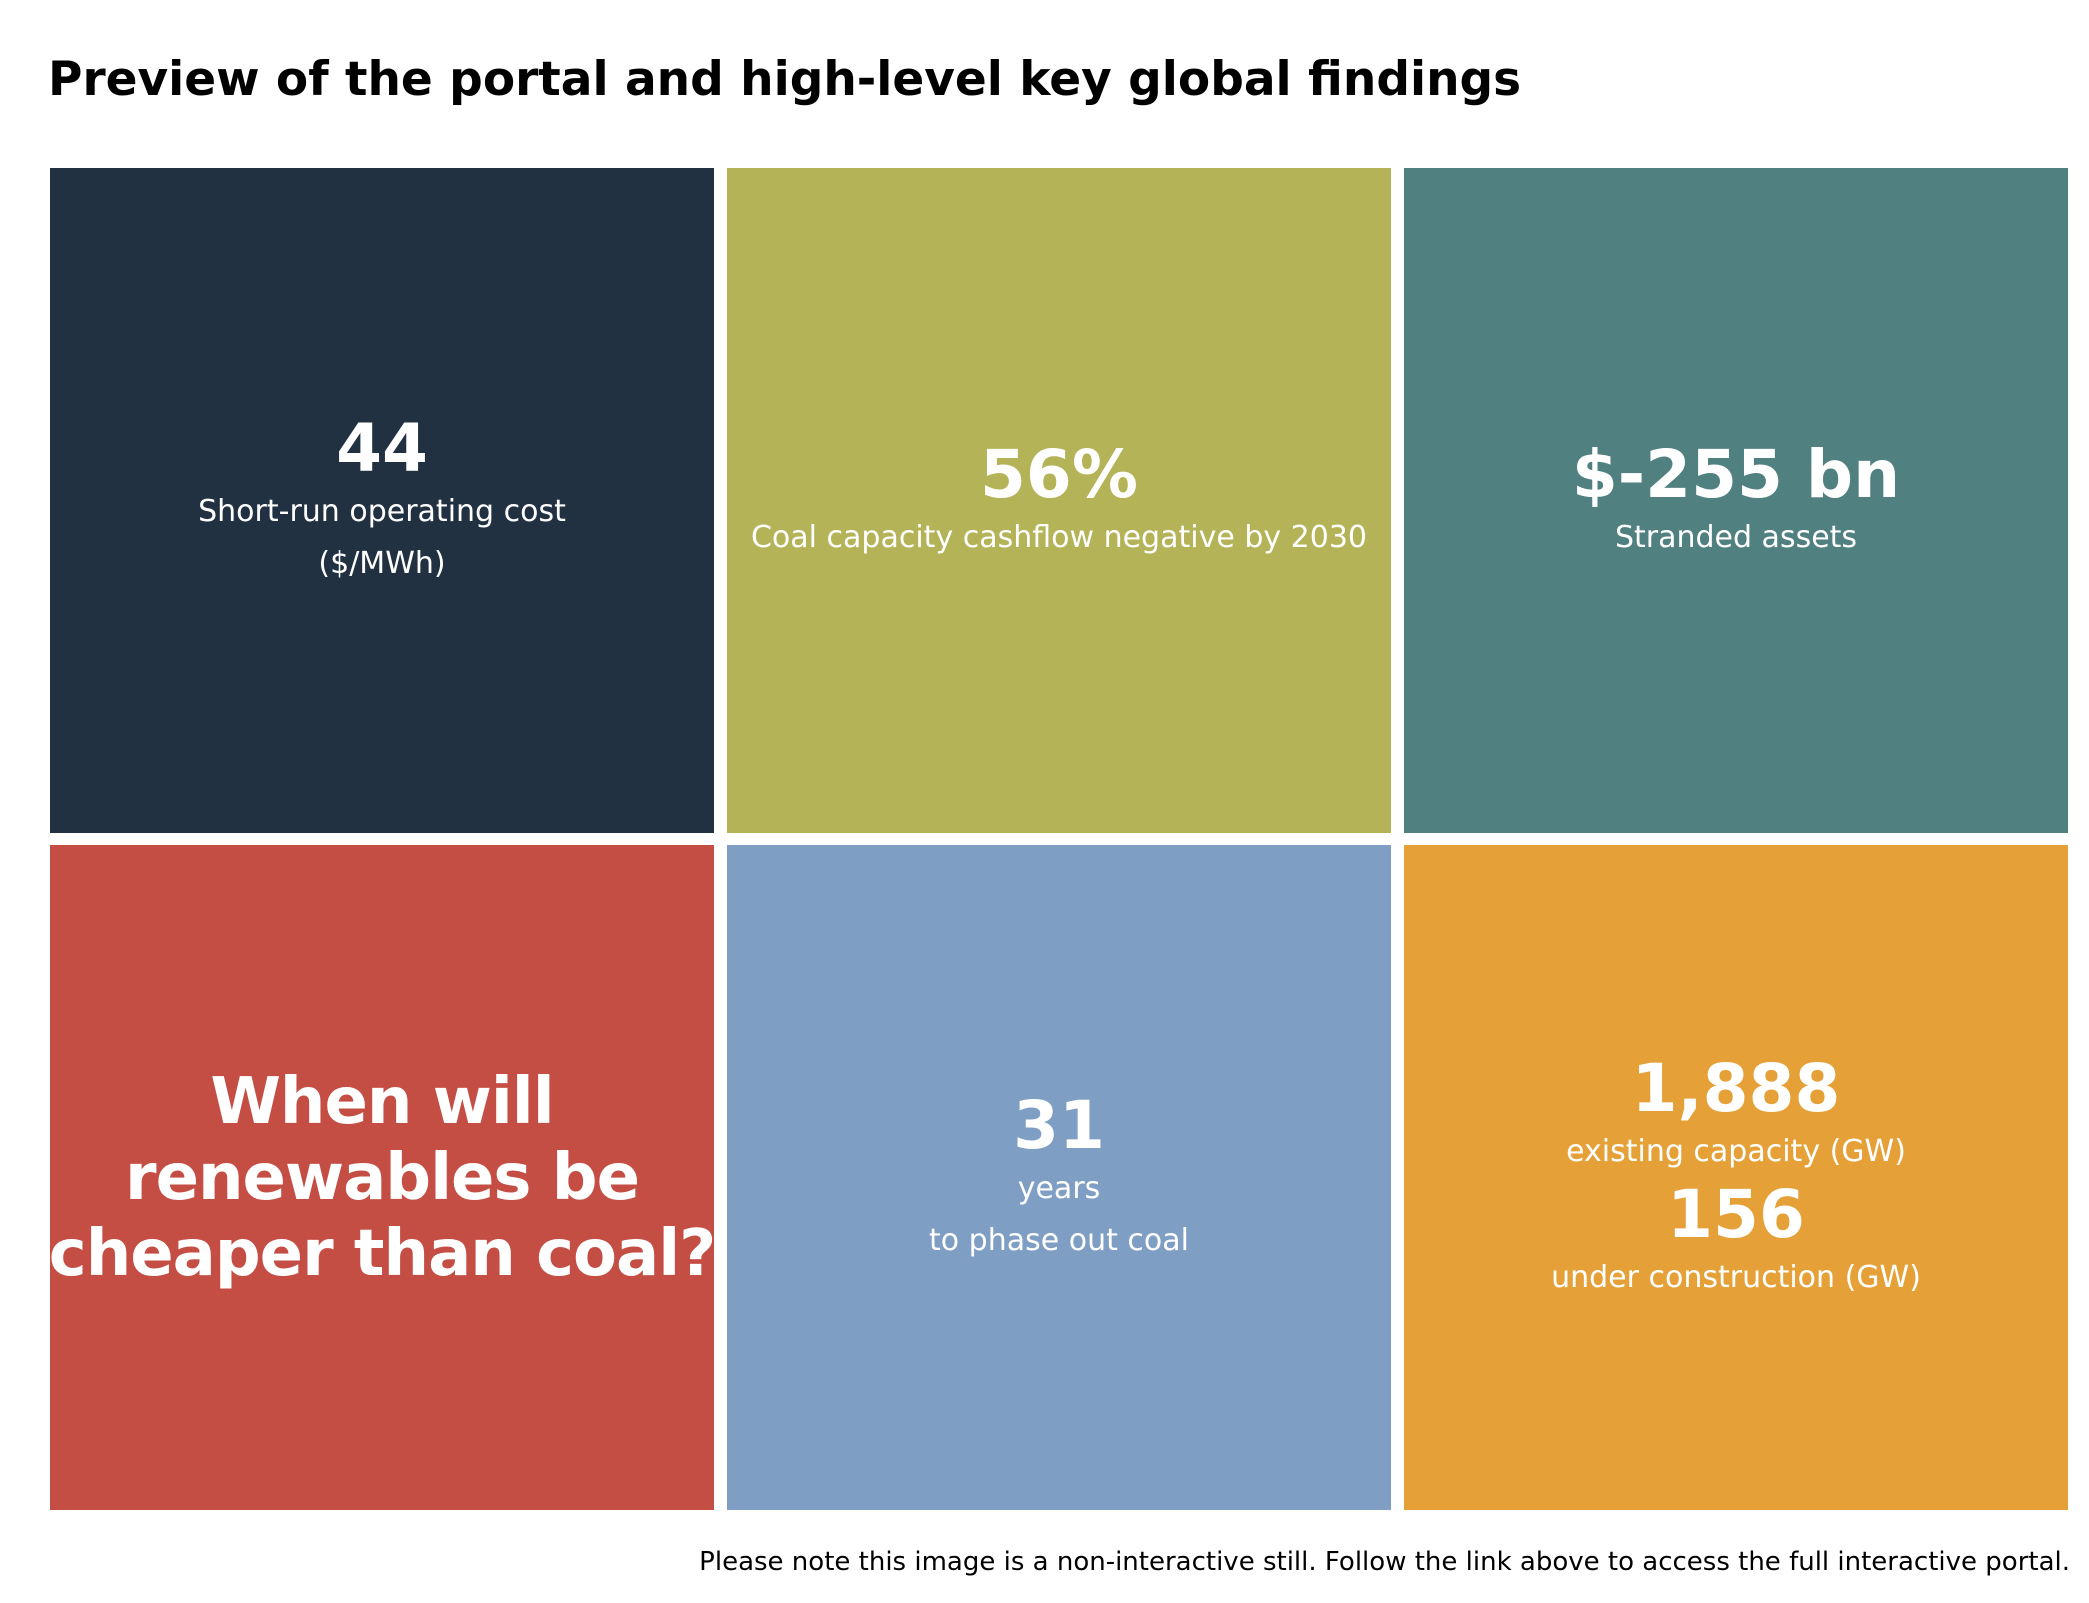 Image resolution: width=2089 pixels, height=1603 pixels. I want to click on existing-capacity-value: 1,888, so click(1736, 1088).